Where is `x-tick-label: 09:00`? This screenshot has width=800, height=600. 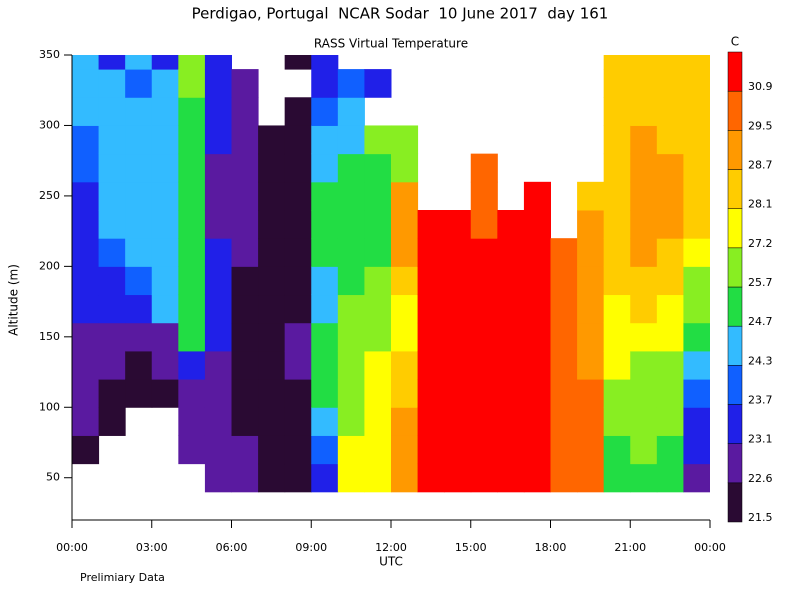 x-tick-label: 09:00 is located at coordinates (311, 547).